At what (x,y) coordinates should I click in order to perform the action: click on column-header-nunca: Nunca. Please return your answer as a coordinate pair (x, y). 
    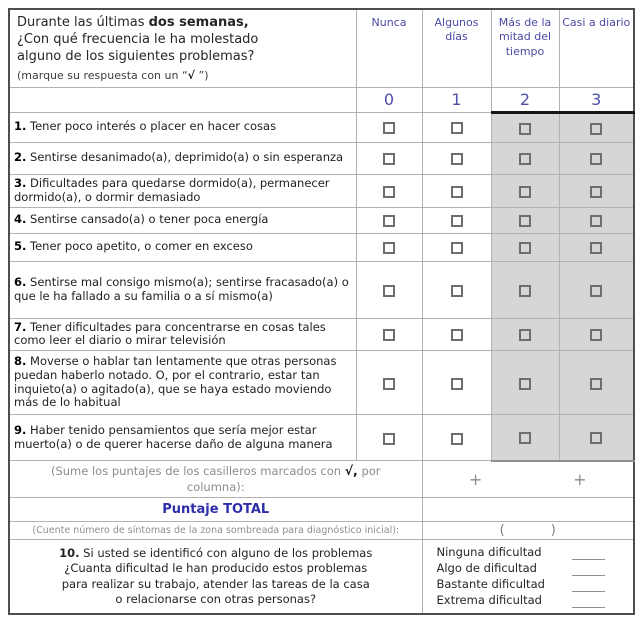
    Looking at the image, I should click on (389, 48).